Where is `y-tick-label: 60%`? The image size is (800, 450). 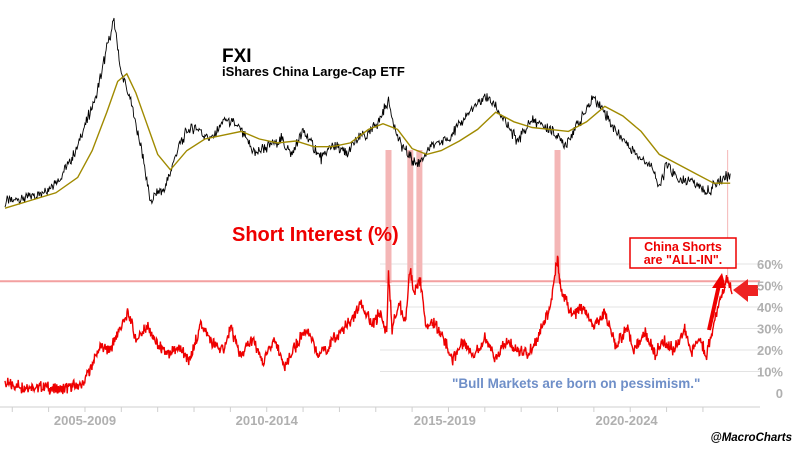
y-tick-label: 60% is located at coordinates (770, 264).